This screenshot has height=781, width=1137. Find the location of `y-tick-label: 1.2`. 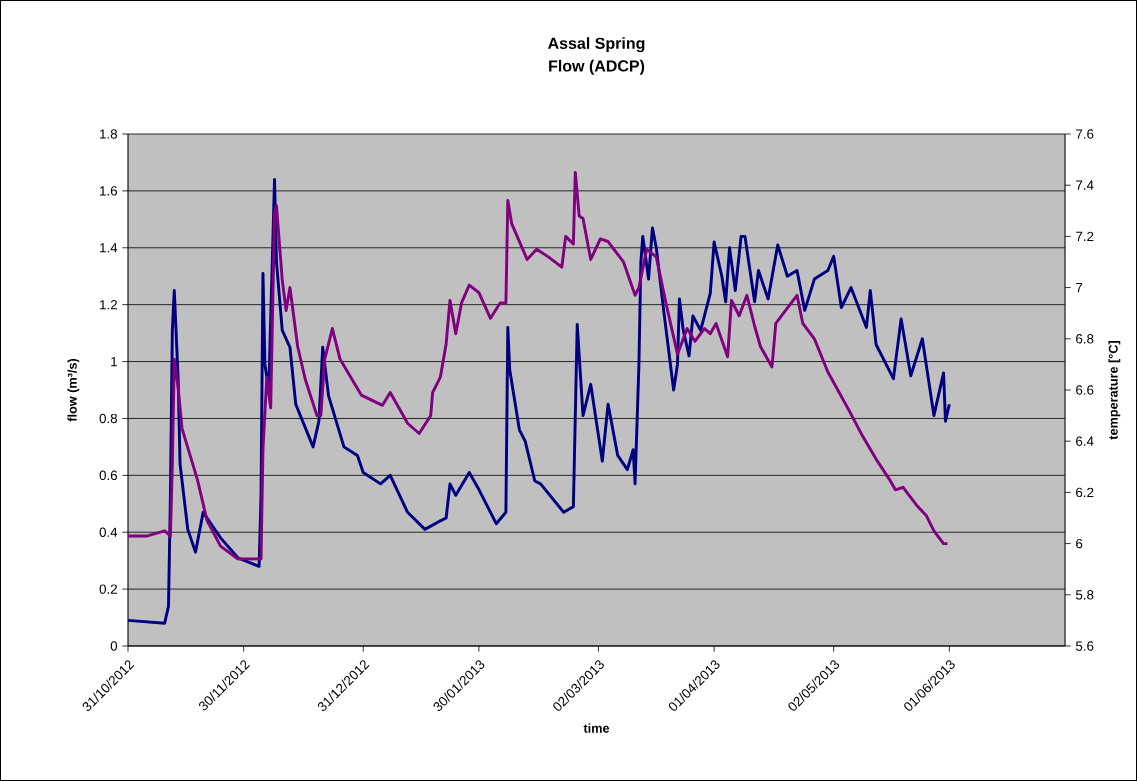

y-tick-label: 1.2 is located at coordinates (108, 305).